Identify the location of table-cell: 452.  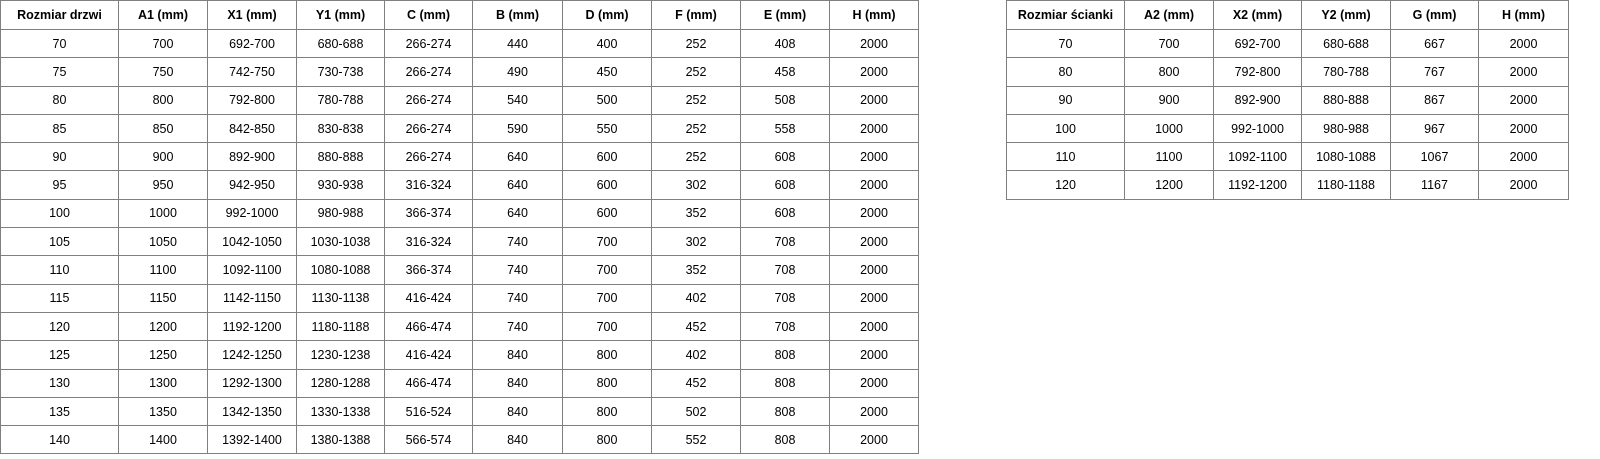
(696, 383).